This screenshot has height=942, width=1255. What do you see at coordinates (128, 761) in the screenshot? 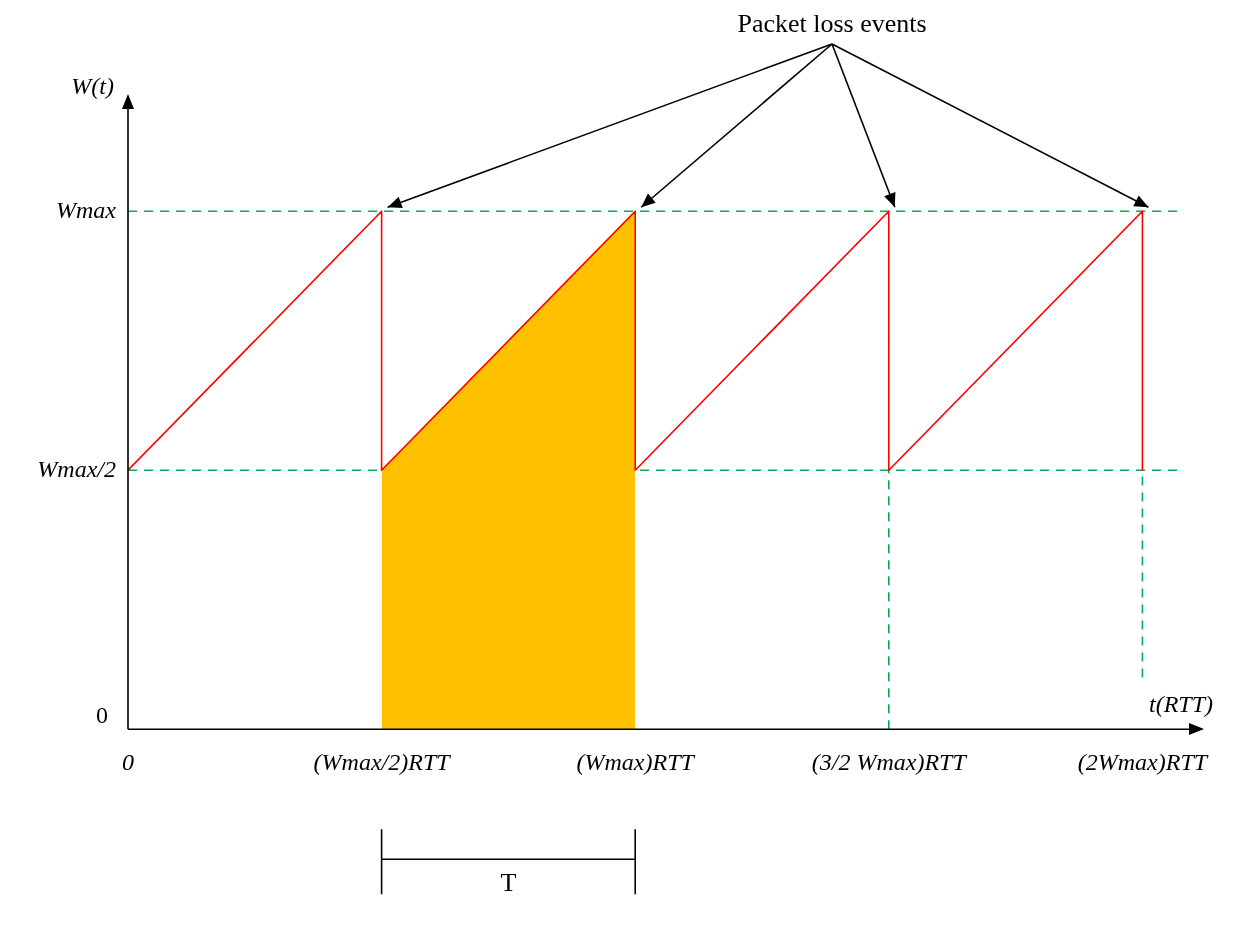
I see `x-tick-label: 0` at bounding box center [128, 761].